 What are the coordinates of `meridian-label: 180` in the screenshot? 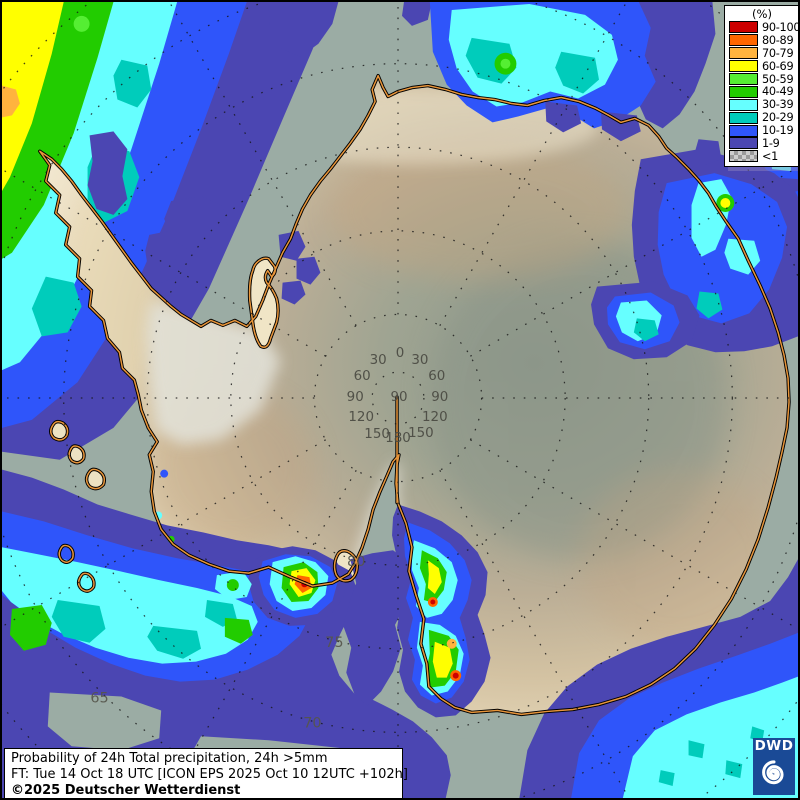 It's located at (398, 438).